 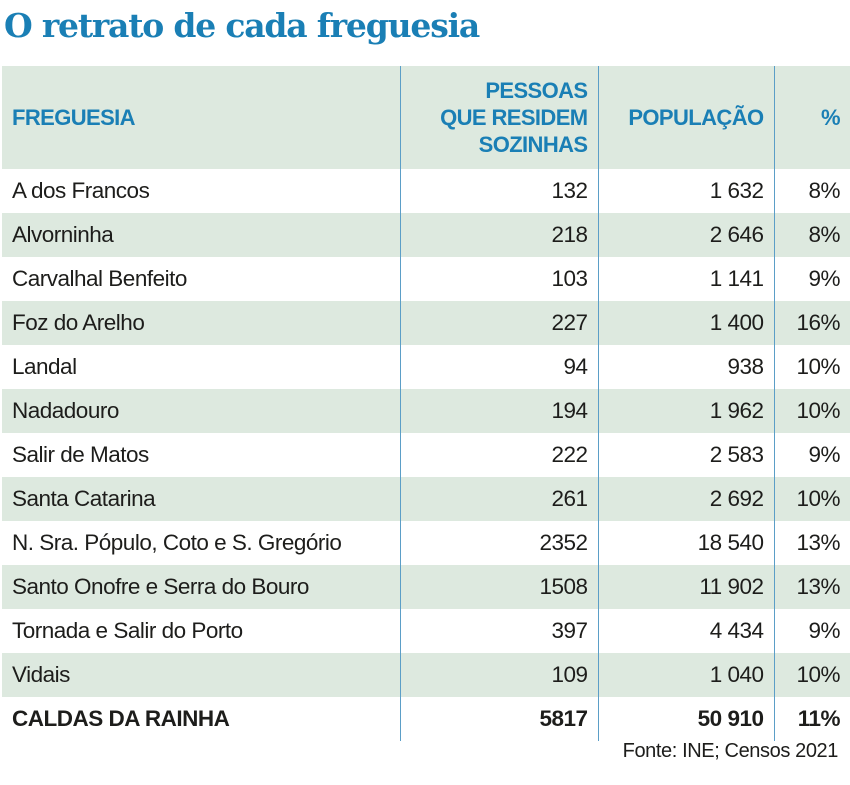 I want to click on table-row: Carvalhal Benfeito 103 1 141 9%, so click(x=426, y=279).